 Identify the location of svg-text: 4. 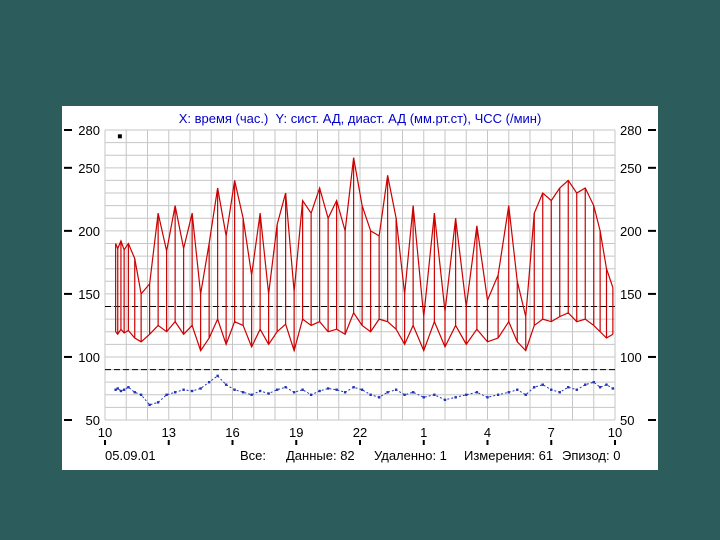
(487, 432).